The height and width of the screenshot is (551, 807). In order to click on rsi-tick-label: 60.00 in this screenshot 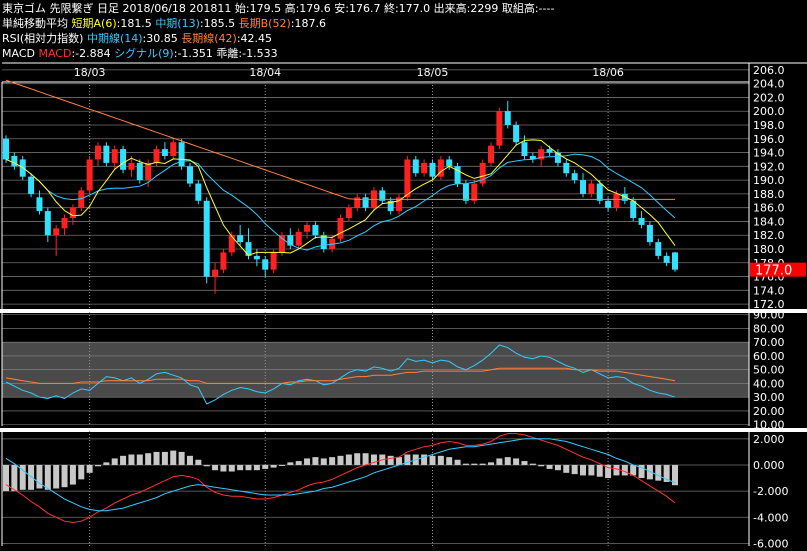, I will do `click(769, 356)`.